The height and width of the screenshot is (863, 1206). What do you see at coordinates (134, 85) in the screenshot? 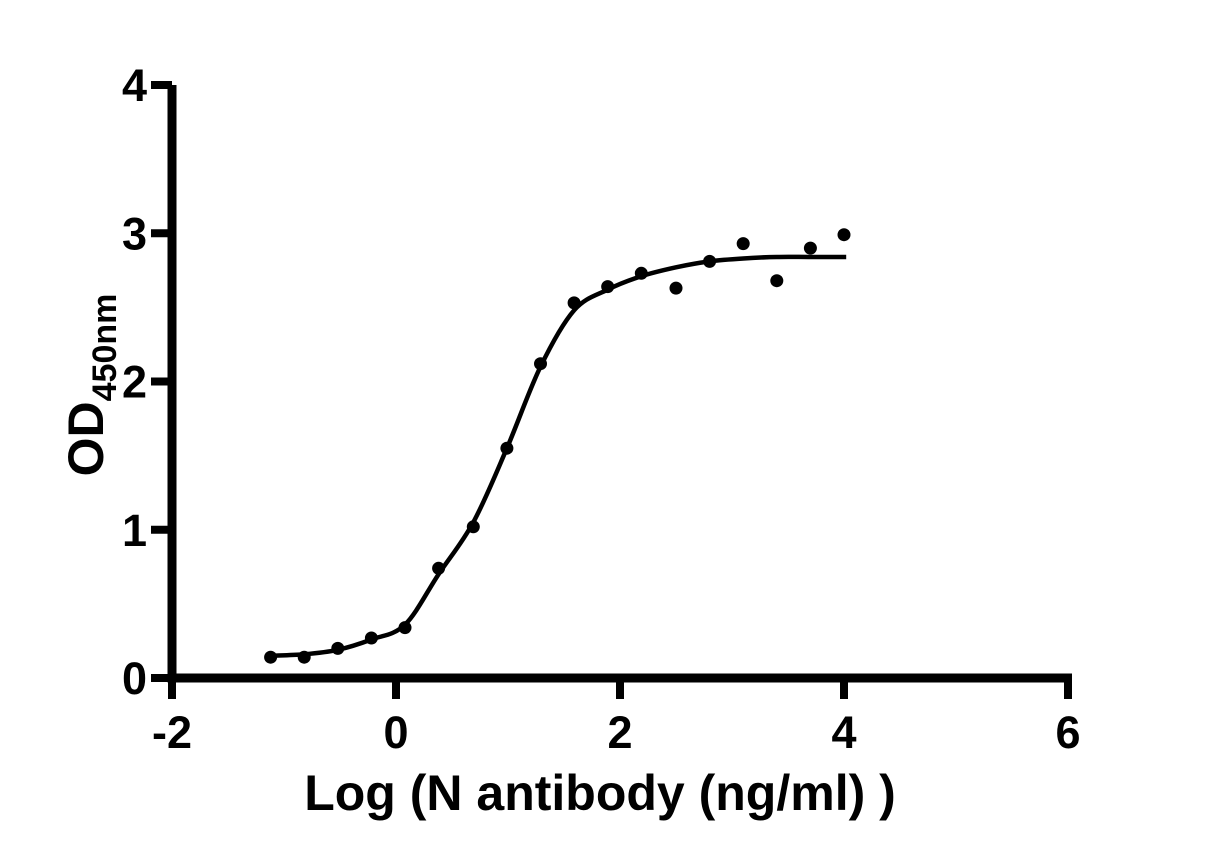
I see `y-tick-label: 4` at bounding box center [134, 85].